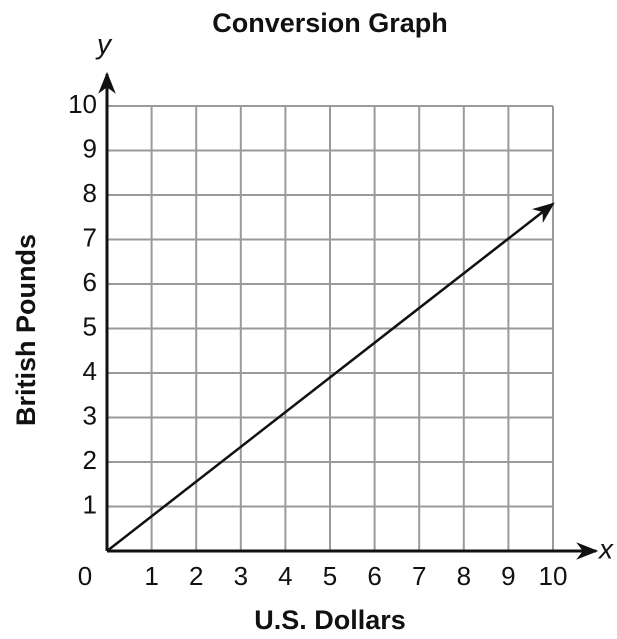  What do you see at coordinates (374, 576) in the screenshot?
I see `x-tick-label: 6` at bounding box center [374, 576].